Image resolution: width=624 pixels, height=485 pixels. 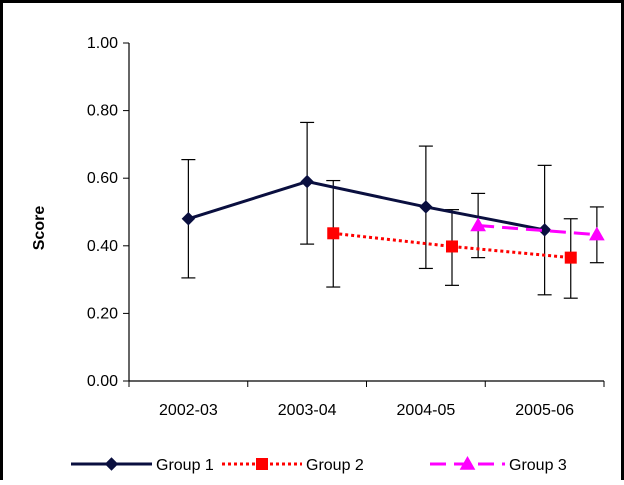 What do you see at coordinates (142, 465) in the screenshot?
I see `legend-item-1: Group 1` at bounding box center [142, 465].